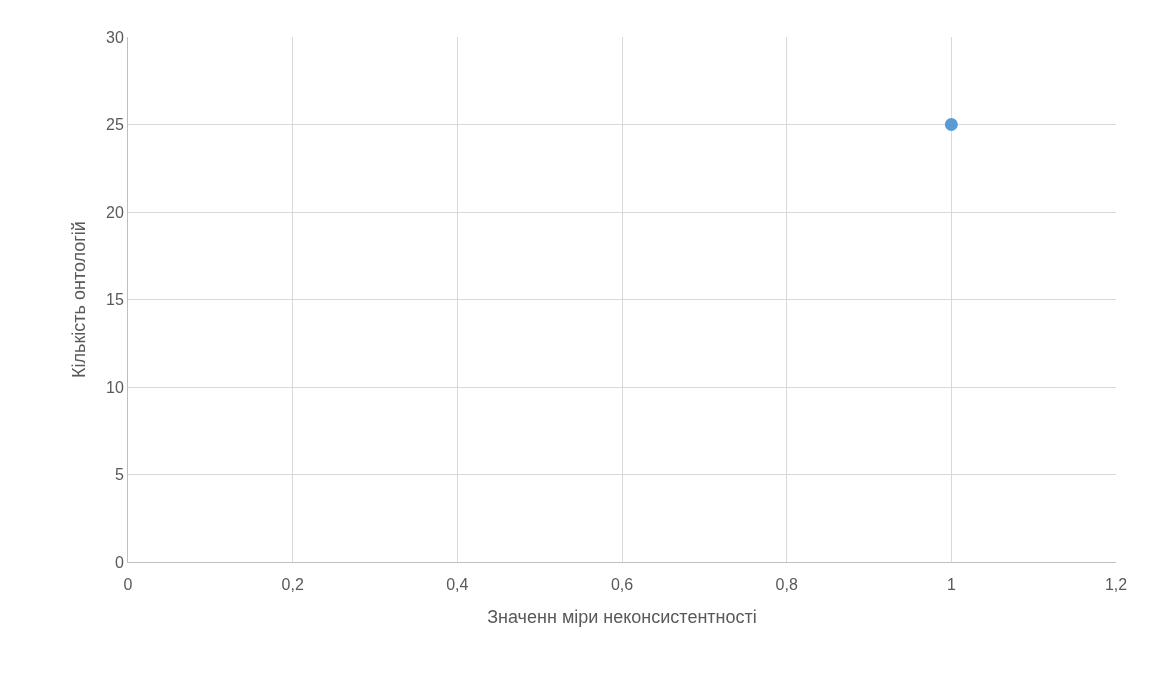 The width and height of the screenshot is (1166, 675). I want to click on x-tick-label: 1, so click(951, 585).